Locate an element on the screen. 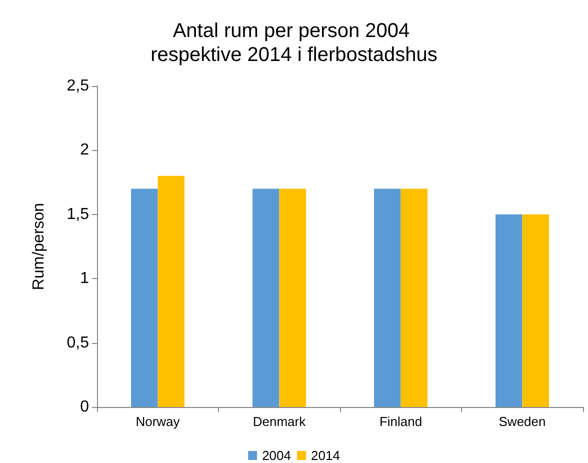  legend-label: 2004 is located at coordinates (276, 455).